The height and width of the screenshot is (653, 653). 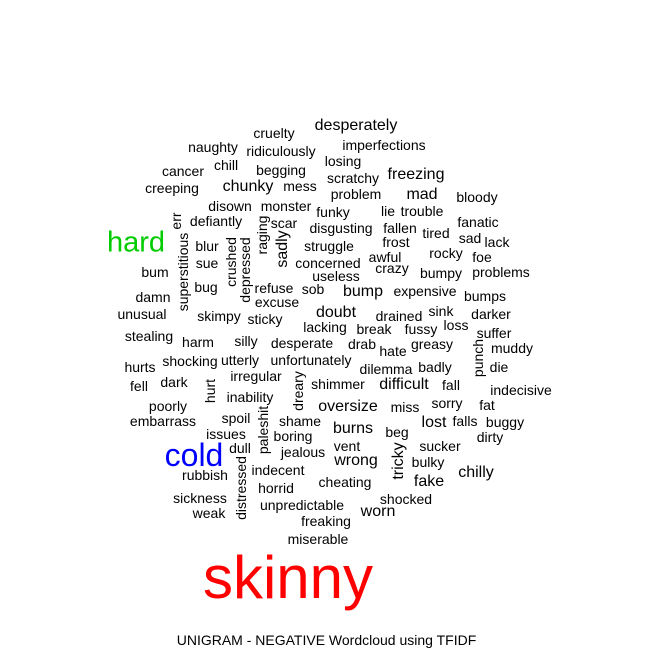 What do you see at coordinates (240, 448) in the screenshot?
I see `word-dull: dull` at bounding box center [240, 448].